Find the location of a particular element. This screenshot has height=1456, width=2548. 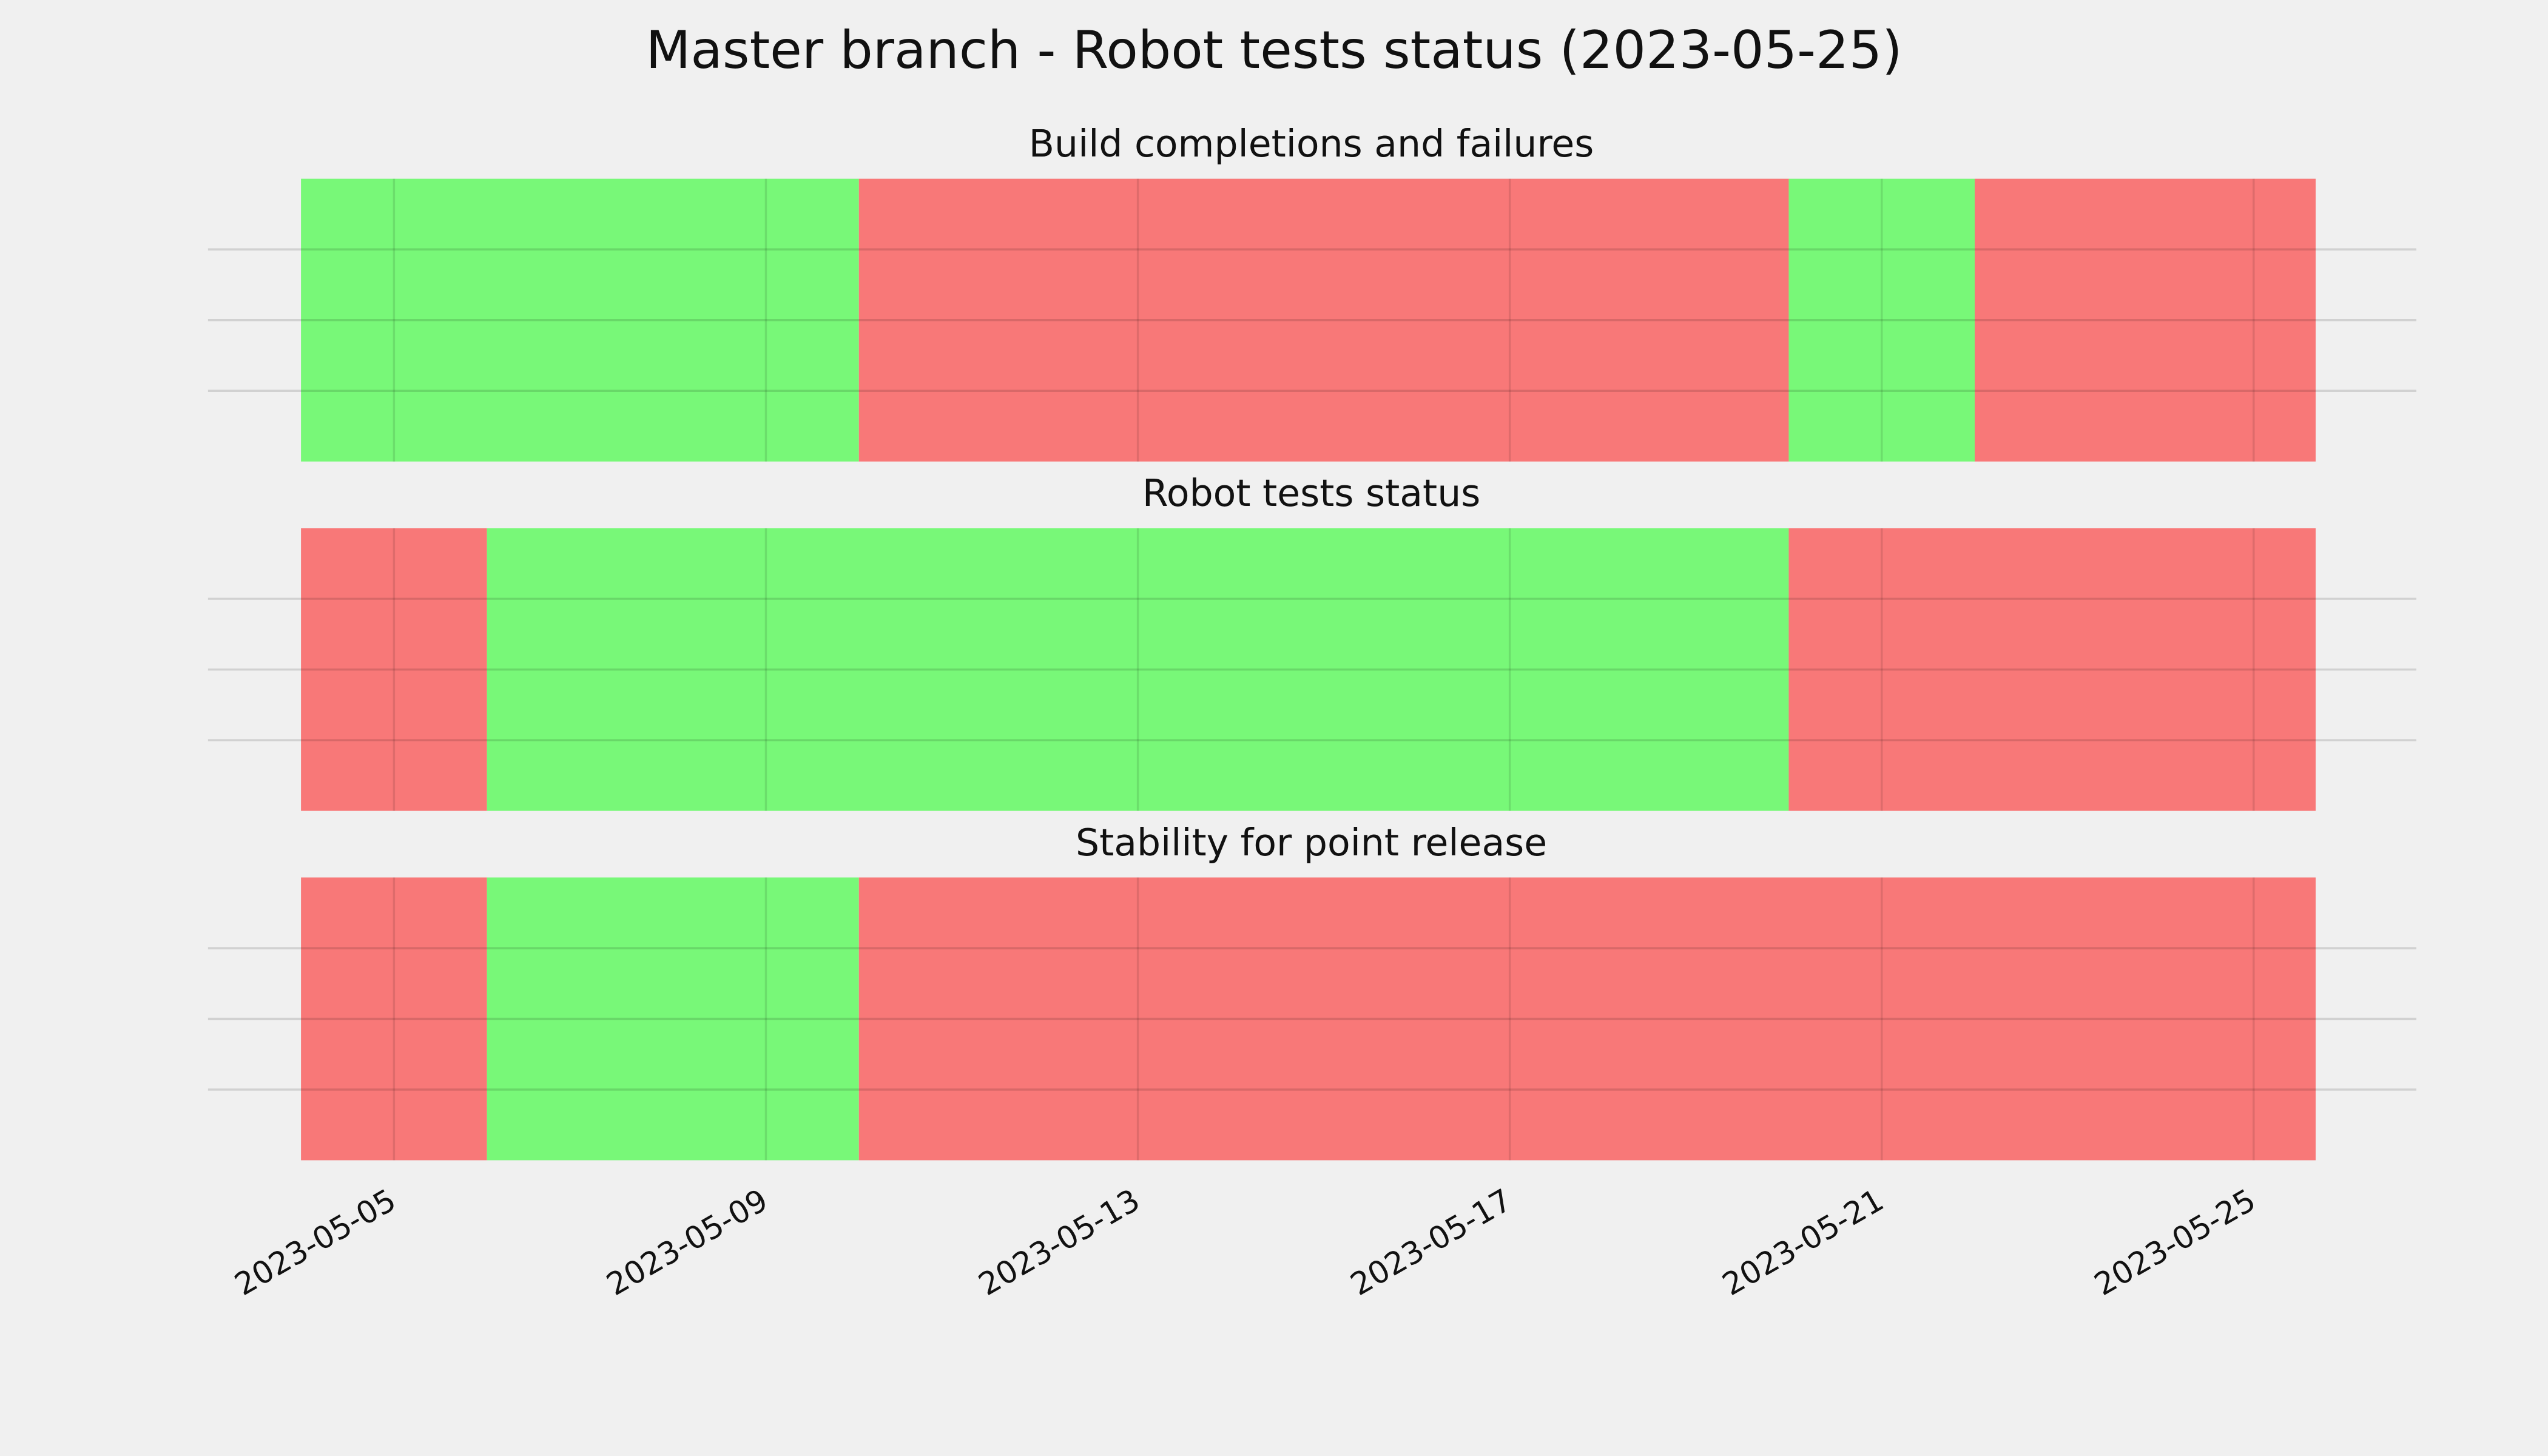

panel-title: Build completions and failures is located at coordinates (1311, 144).